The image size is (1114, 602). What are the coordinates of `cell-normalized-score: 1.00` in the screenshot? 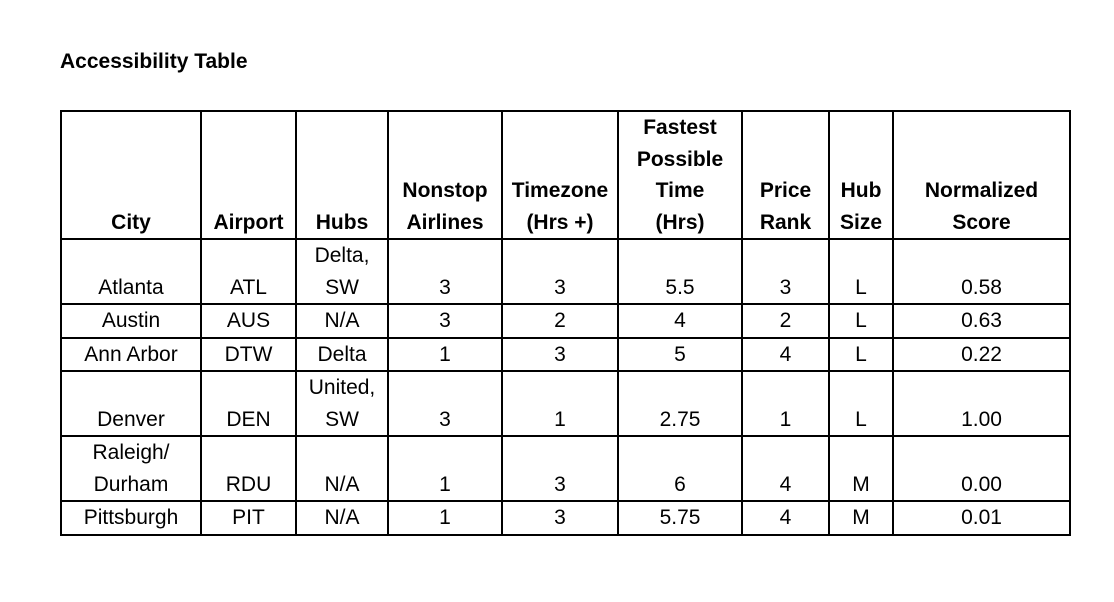 It's located at (981, 403).